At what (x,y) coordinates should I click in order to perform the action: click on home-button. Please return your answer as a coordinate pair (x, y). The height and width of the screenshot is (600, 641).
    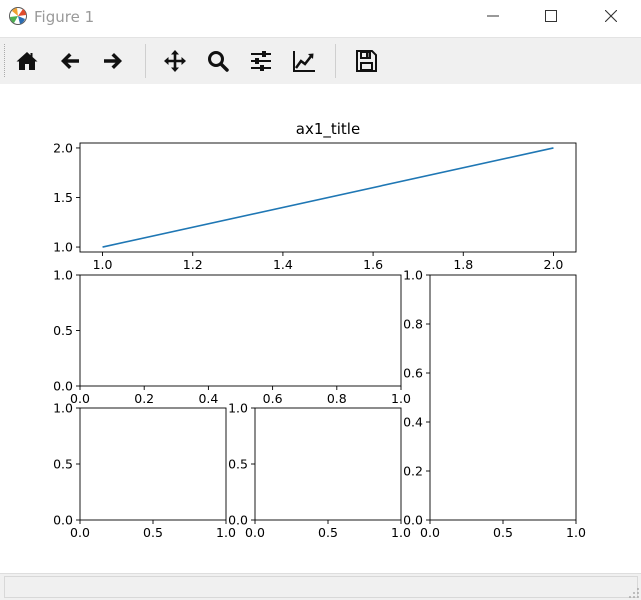
    Looking at the image, I should click on (27, 61).